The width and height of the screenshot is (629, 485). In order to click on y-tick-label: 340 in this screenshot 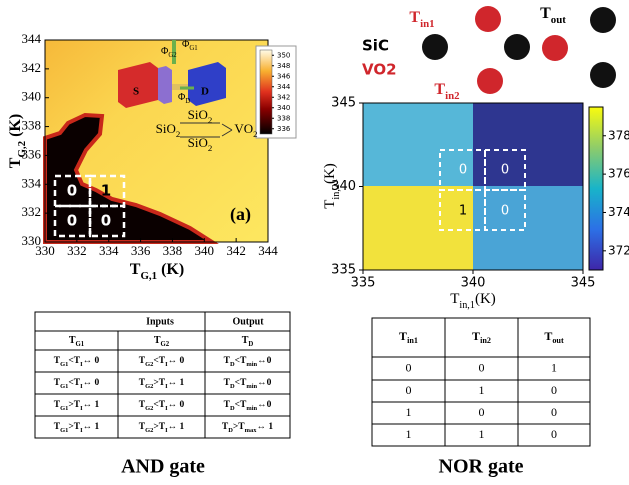, I will do `click(343, 186)`.